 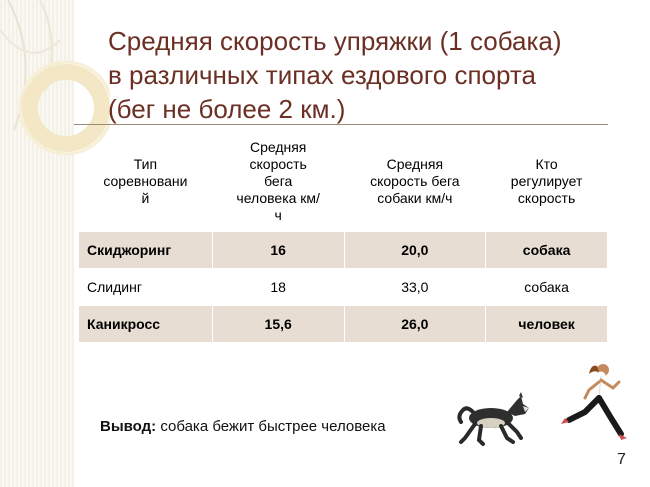 I want to click on cell-human-speed: 16, so click(x=278, y=250).